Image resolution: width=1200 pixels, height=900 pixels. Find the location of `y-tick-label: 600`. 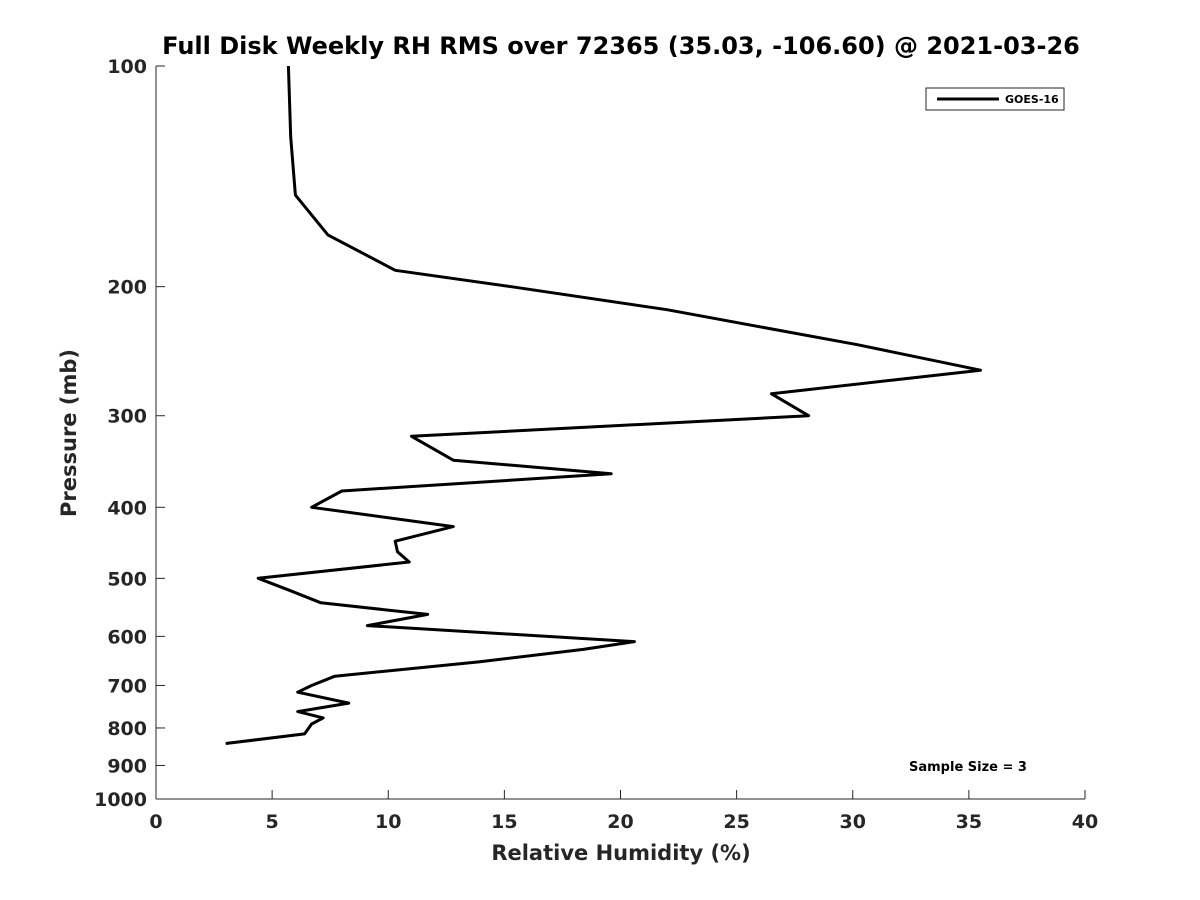

y-tick-label: 600 is located at coordinates (127, 637).